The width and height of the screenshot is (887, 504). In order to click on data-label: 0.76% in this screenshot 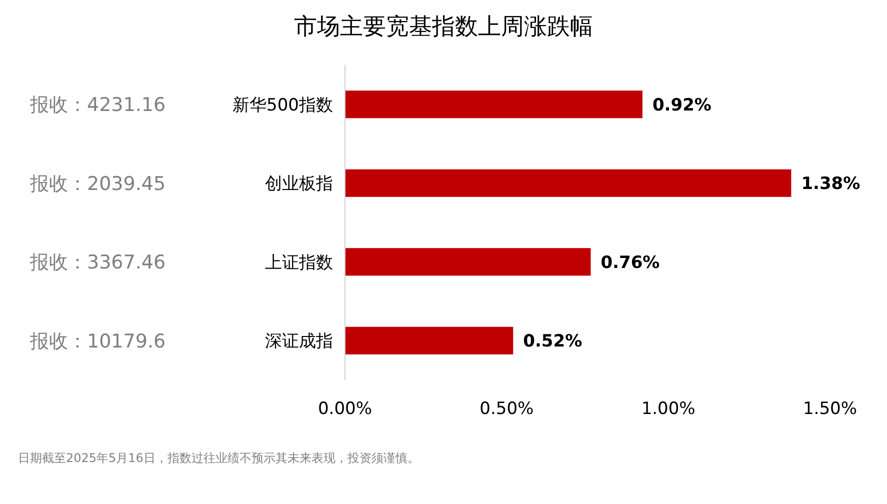, I will do `click(630, 262)`.